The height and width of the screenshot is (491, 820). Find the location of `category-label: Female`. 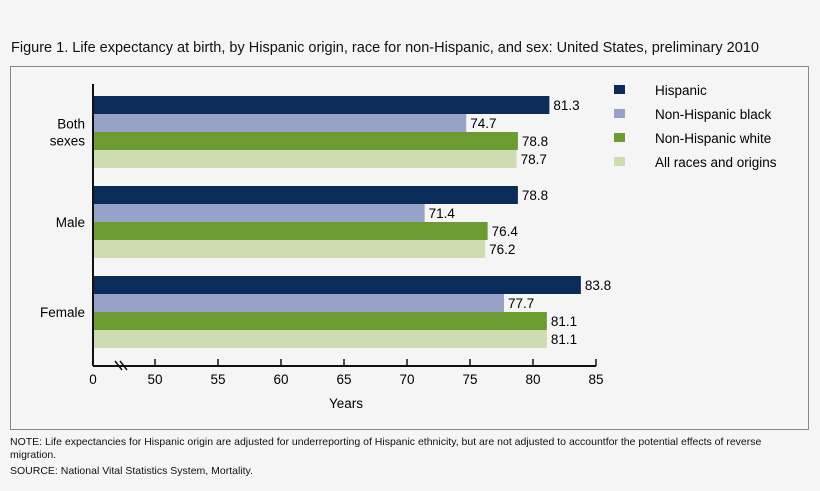

category-label: Female is located at coordinates (62, 312).